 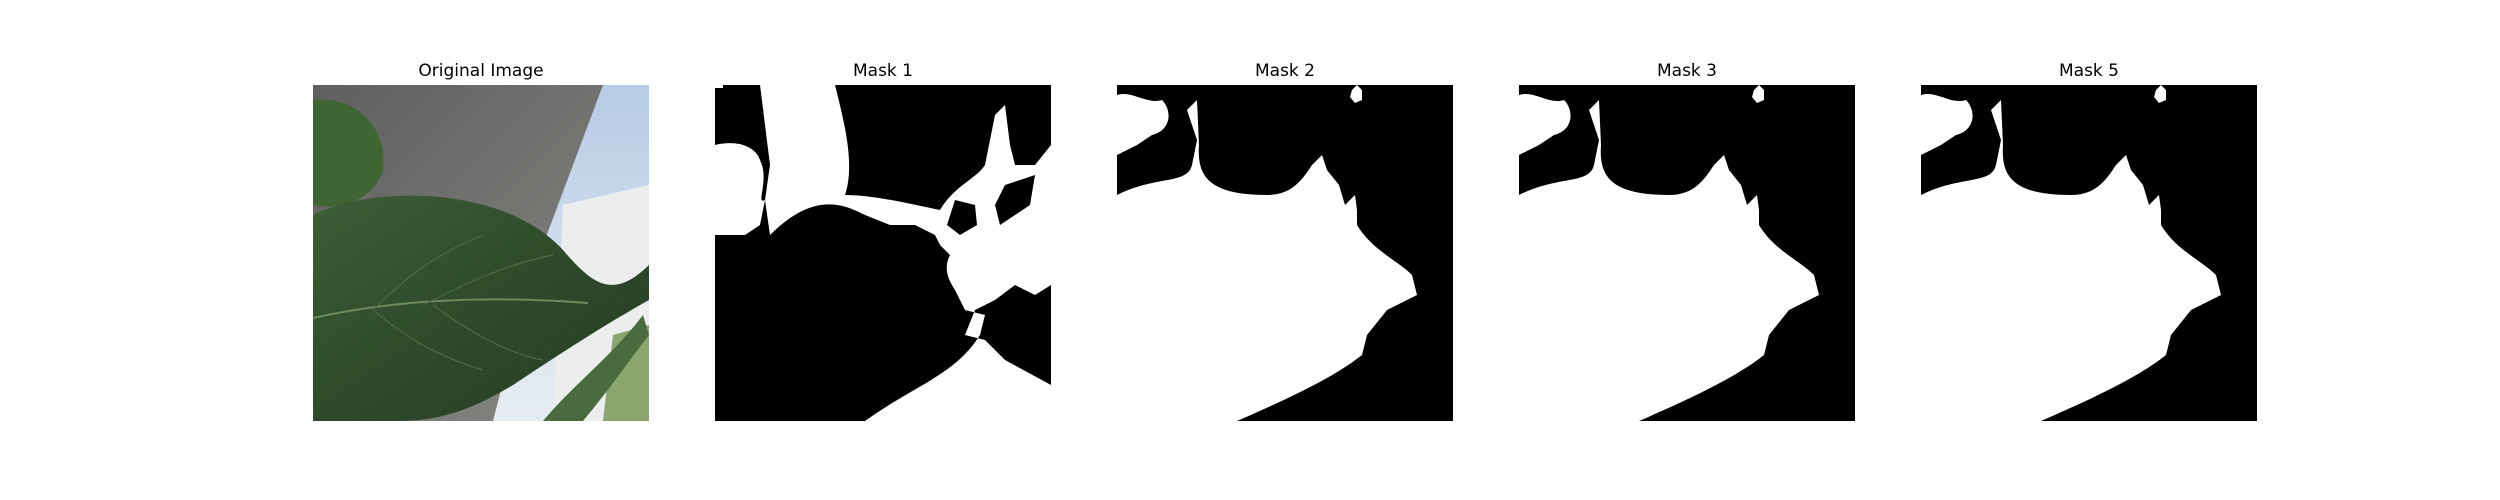 I want to click on mask-3-image, so click(x=1687, y=253).